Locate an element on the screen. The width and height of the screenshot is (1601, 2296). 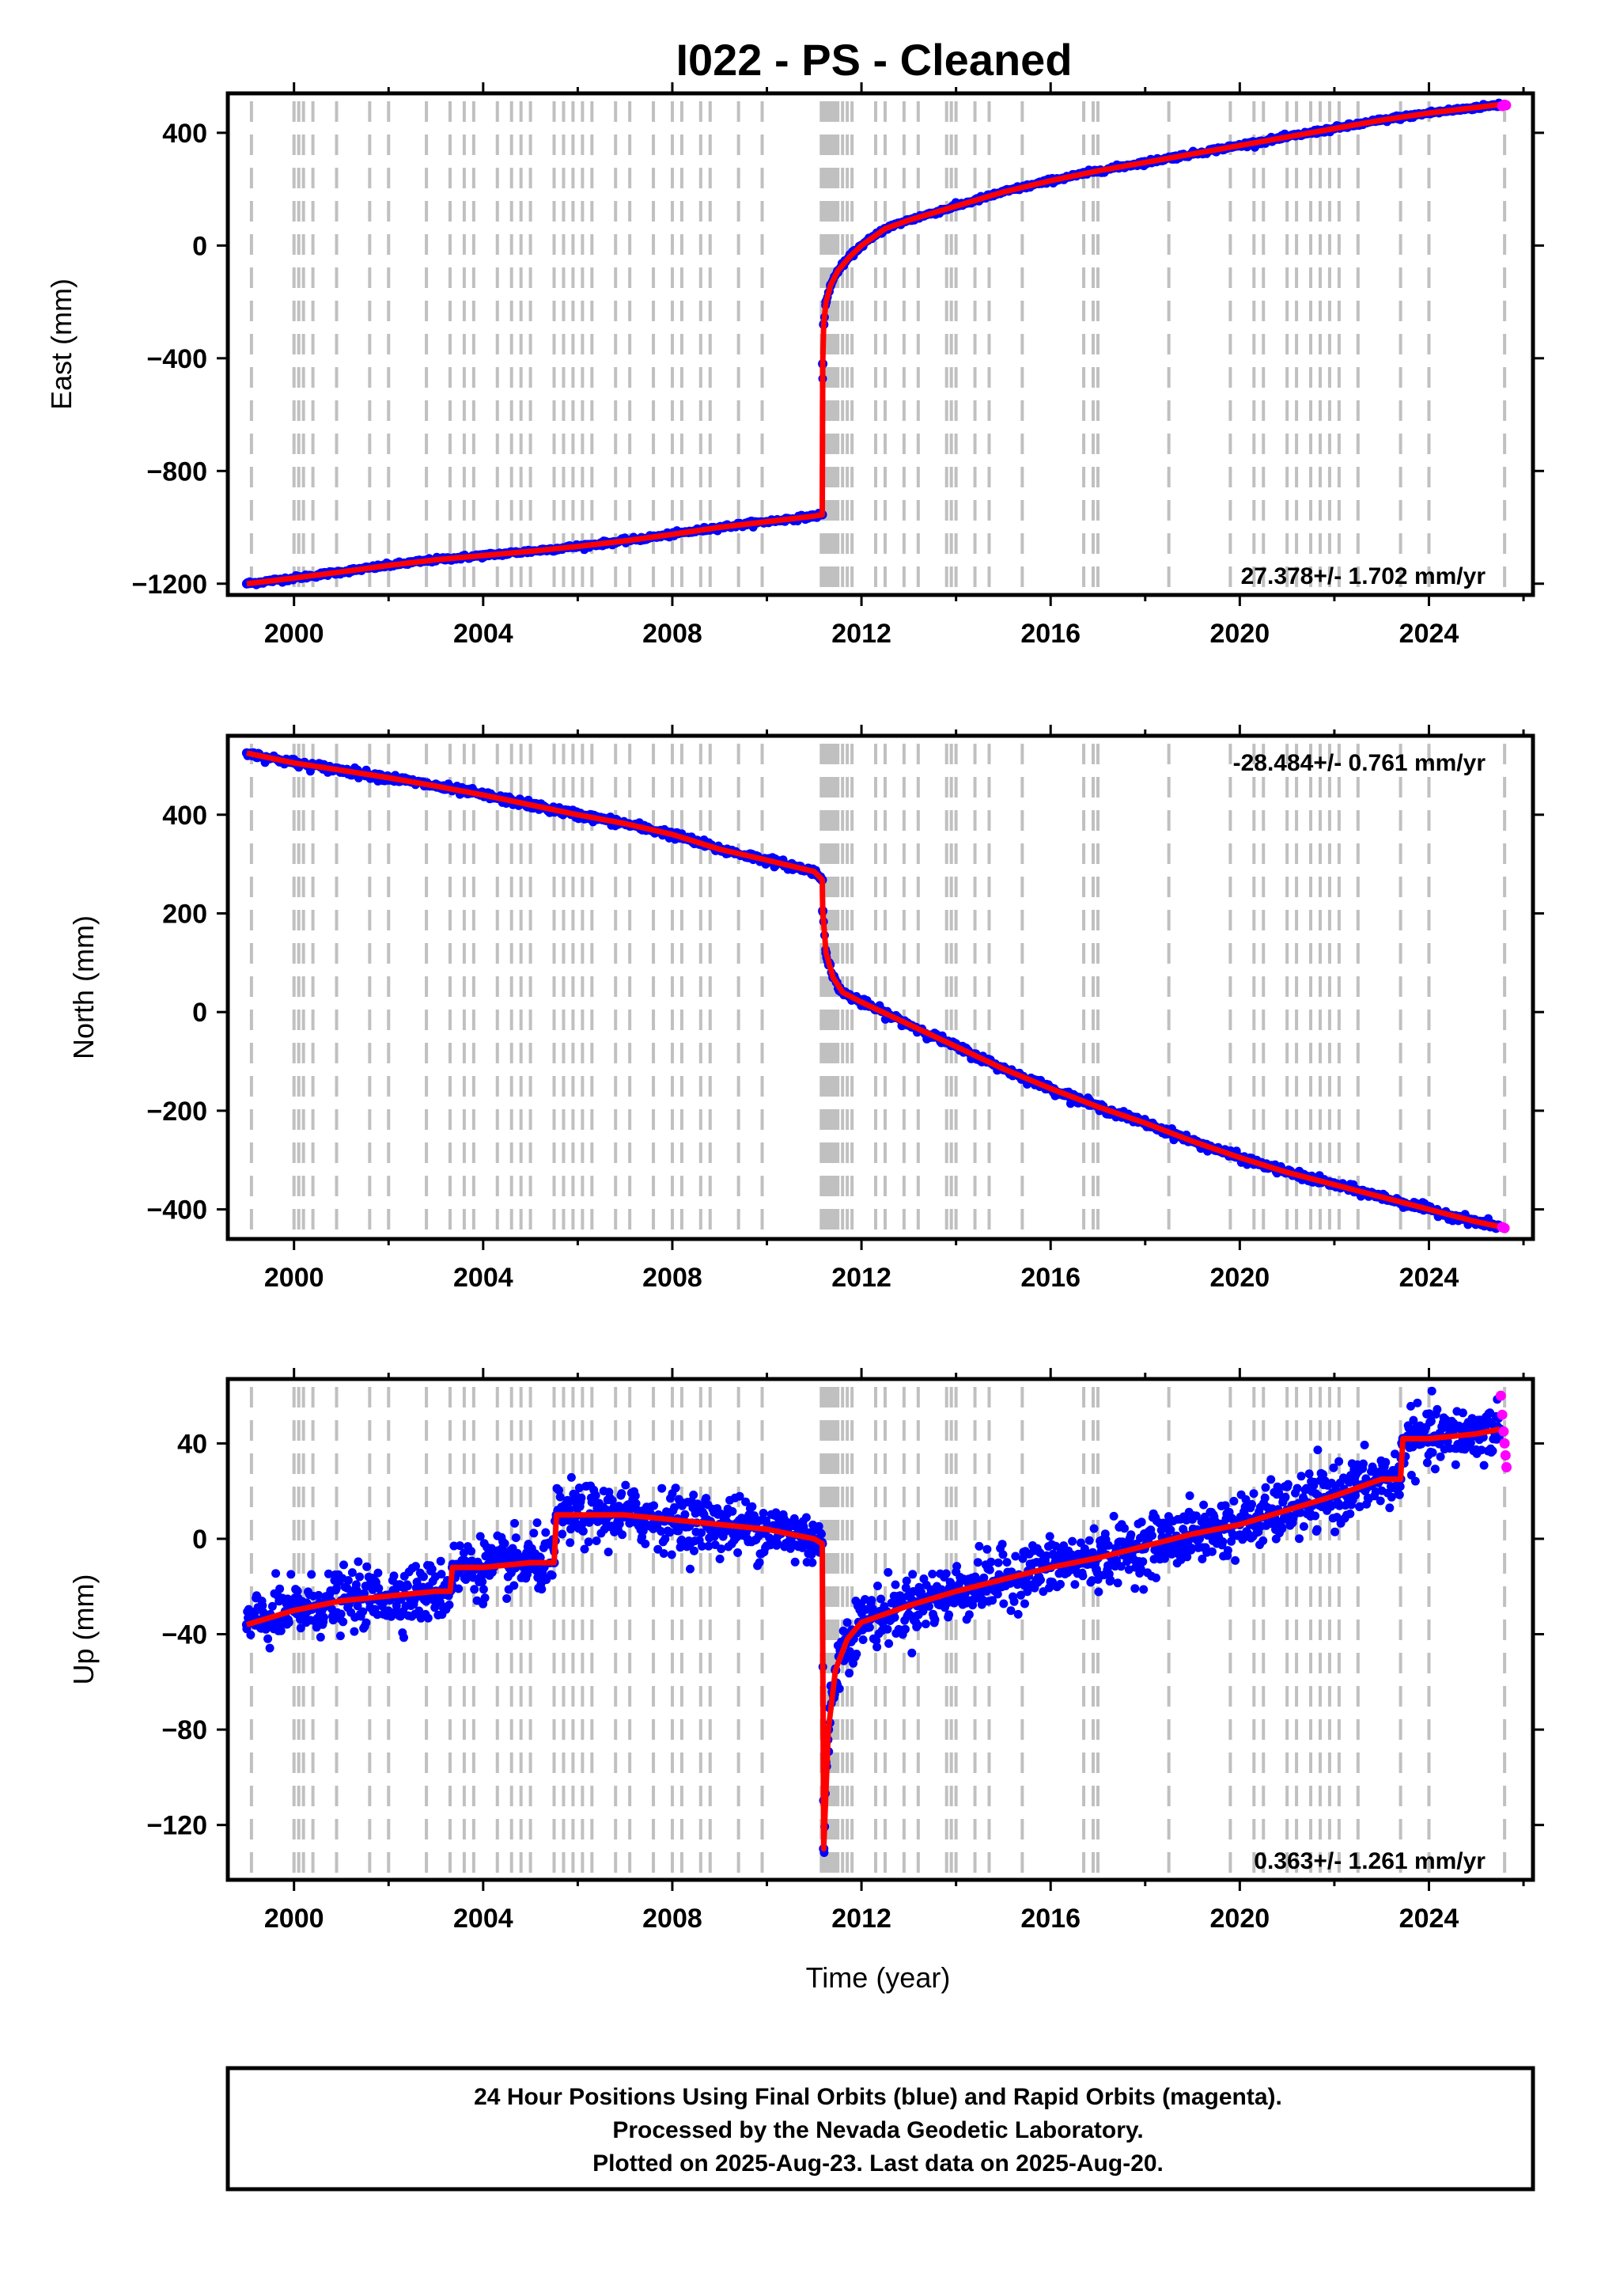
y-tick-label: 200 is located at coordinates (184, 914).